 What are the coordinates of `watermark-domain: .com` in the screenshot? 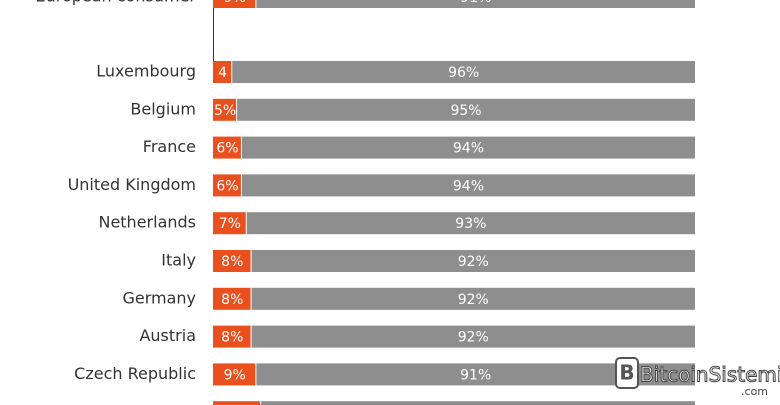 It's located at (754, 391).